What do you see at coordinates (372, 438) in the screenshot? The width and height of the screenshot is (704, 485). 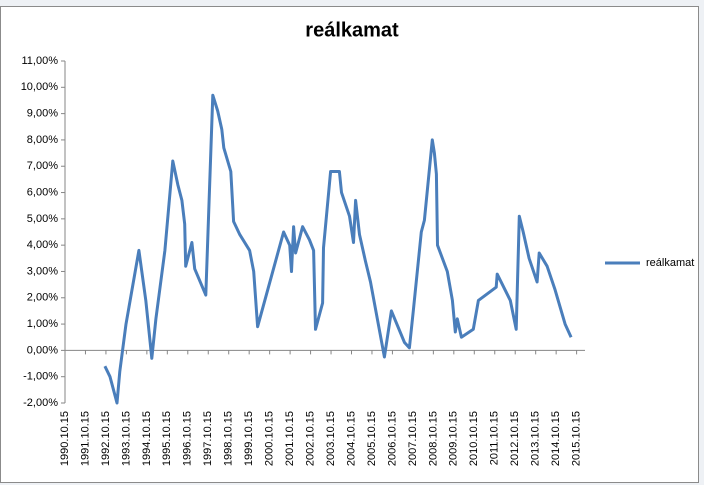 I see `x-tick-label: 2005.10.15` at bounding box center [372, 438].